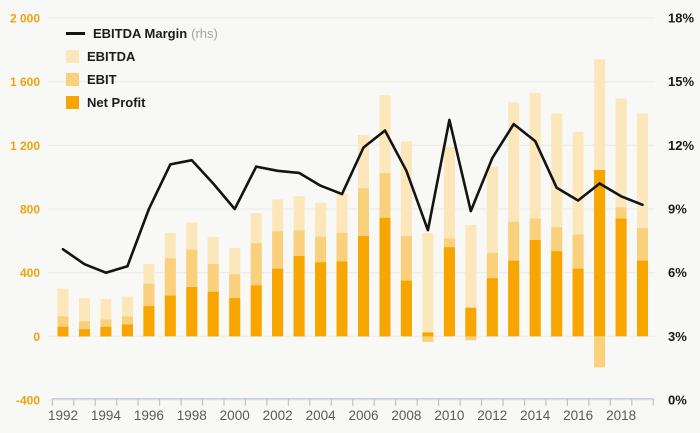 The width and height of the screenshot is (700, 433). Describe the element at coordinates (36, 337) in the screenshot. I see `y-axis-label-left: 0` at that location.